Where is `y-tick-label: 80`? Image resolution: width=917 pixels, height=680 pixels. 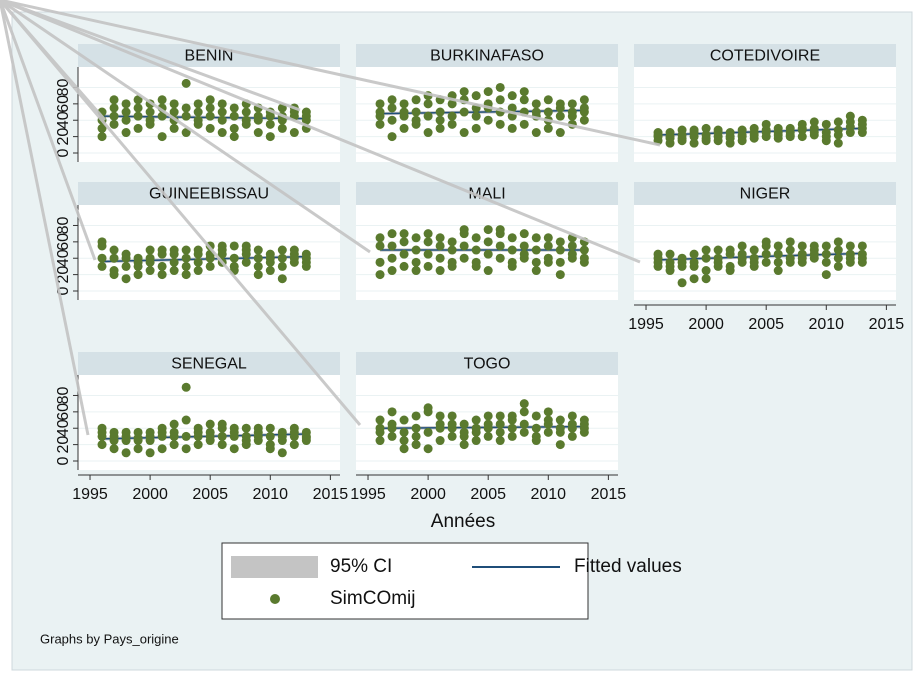 y-tick-label: 80 is located at coordinates (63, 395).